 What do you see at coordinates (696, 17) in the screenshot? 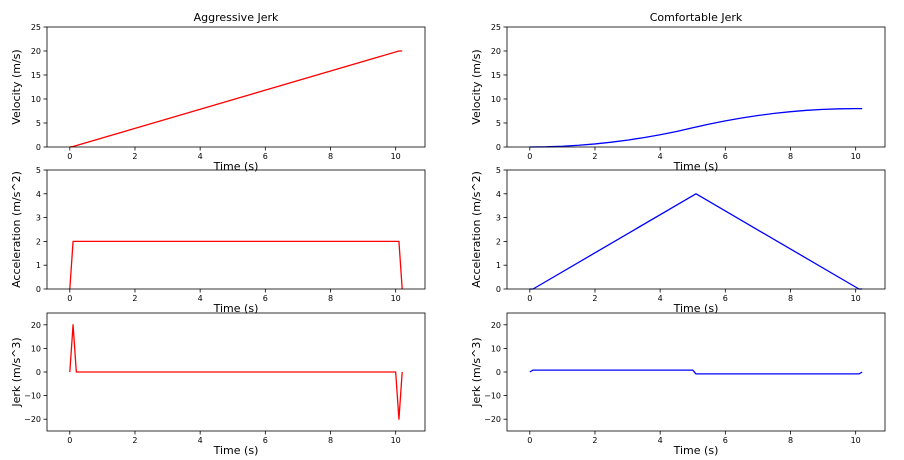
I see `chart-title: Comfortable Jerk` at bounding box center [696, 17].